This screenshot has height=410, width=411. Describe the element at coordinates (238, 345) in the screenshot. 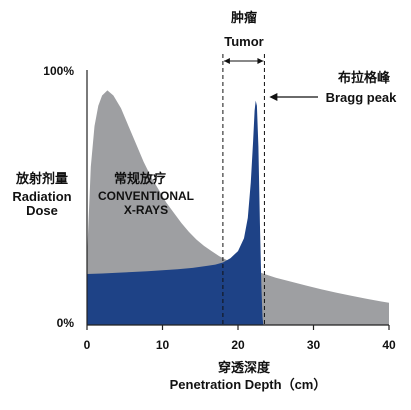

I see `x-tick-label-20: 20` at that location.